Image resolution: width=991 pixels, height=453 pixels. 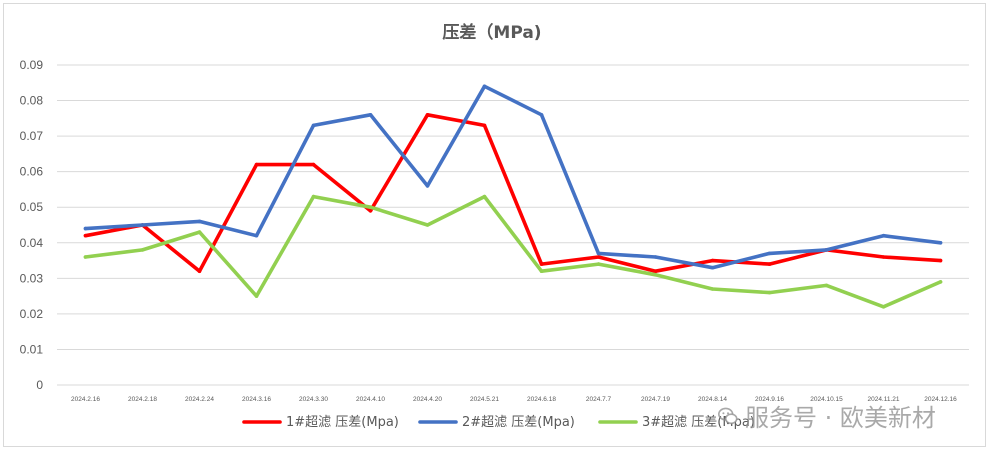 I want to click on legend: 1#超滤 压差(Mpa) 2#超滤 压差(Mpa) 3#超滤 压差(Mpa), so click(x=498, y=422).